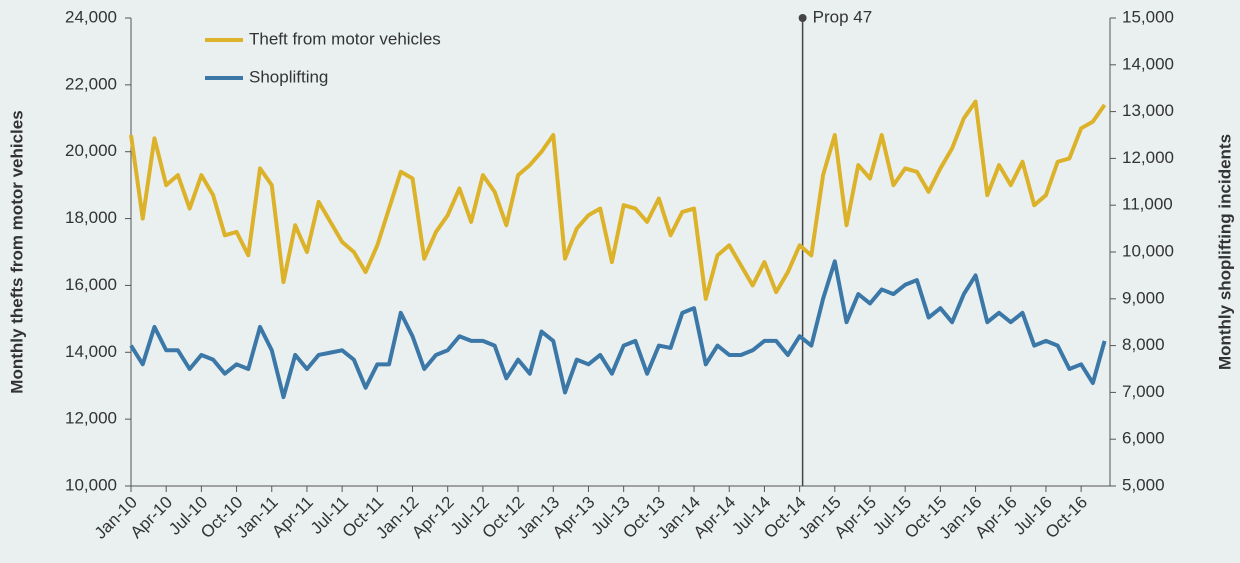 The image size is (1240, 563). What do you see at coordinates (1143, 438) in the screenshot?
I see `y2-tick-label: 6,000` at bounding box center [1143, 438].